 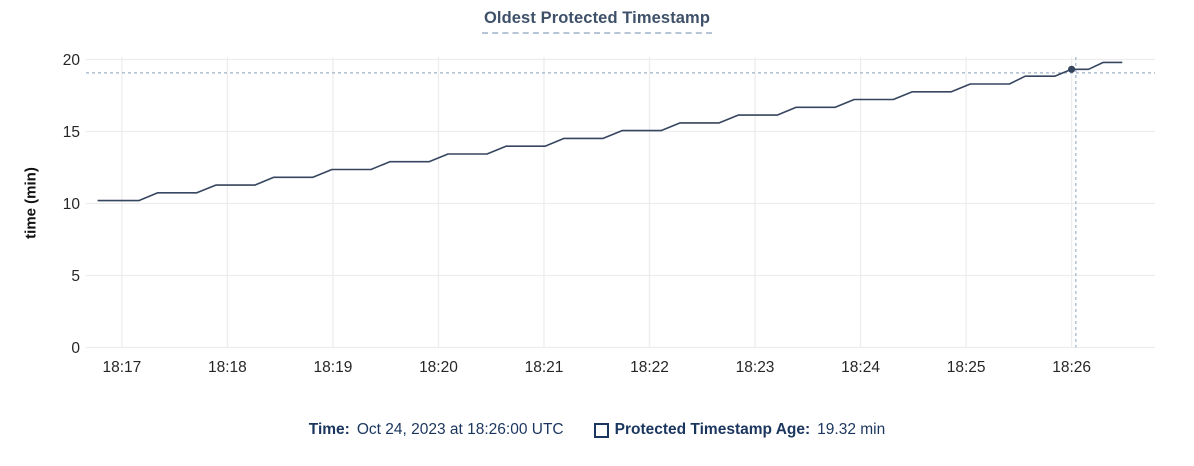 What do you see at coordinates (329, 429) in the screenshot?
I see `tooltip-time-label: Time:` at bounding box center [329, 429].